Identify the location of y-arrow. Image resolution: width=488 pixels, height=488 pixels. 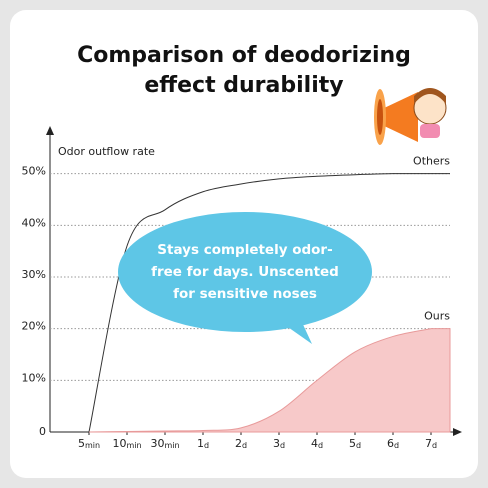
(50, 130).